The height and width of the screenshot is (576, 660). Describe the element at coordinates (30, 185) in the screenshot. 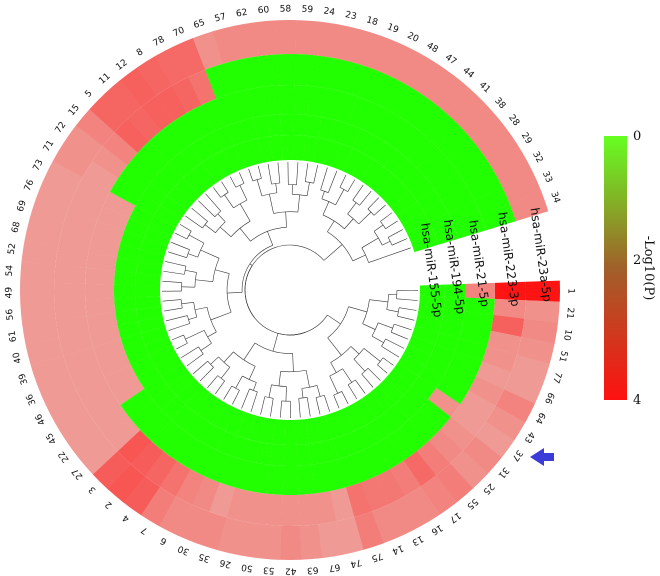

I see `segment-label: 76` at that location.